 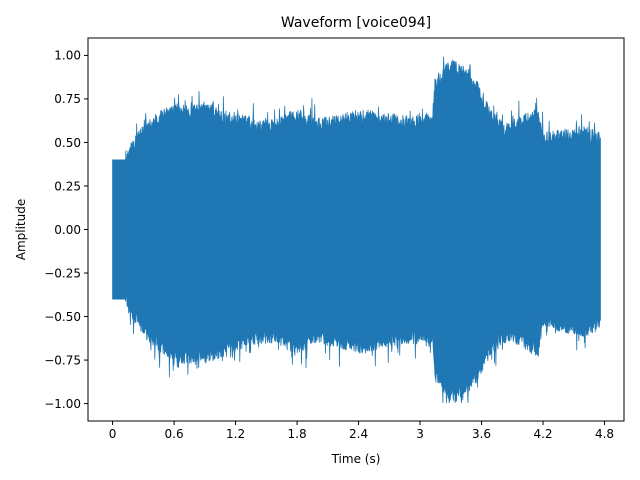 I want to click on y-axis: −1.00 −0.75 −0.50 −0.25 0.00 0.25 0.50 0.75 1.00, so click(x=66, y=230).